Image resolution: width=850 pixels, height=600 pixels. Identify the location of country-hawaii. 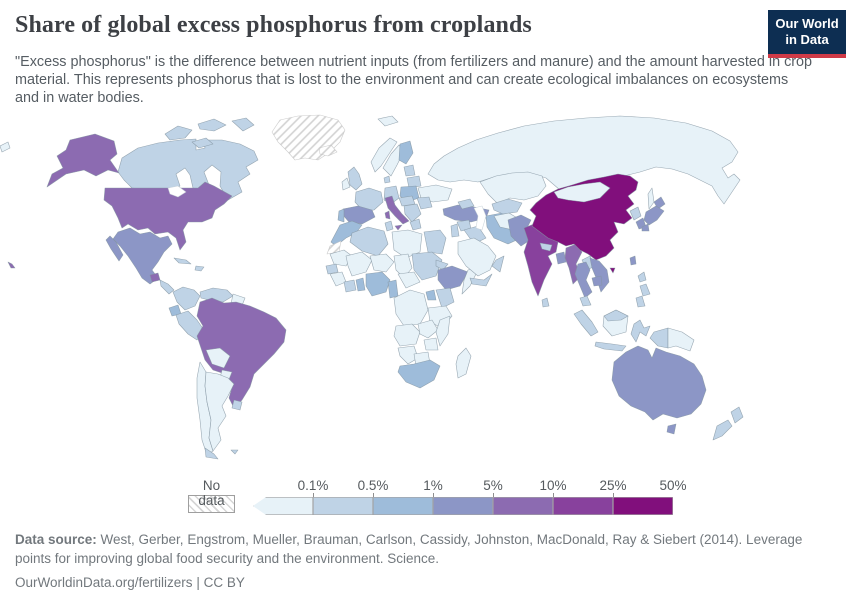
(11, 265).